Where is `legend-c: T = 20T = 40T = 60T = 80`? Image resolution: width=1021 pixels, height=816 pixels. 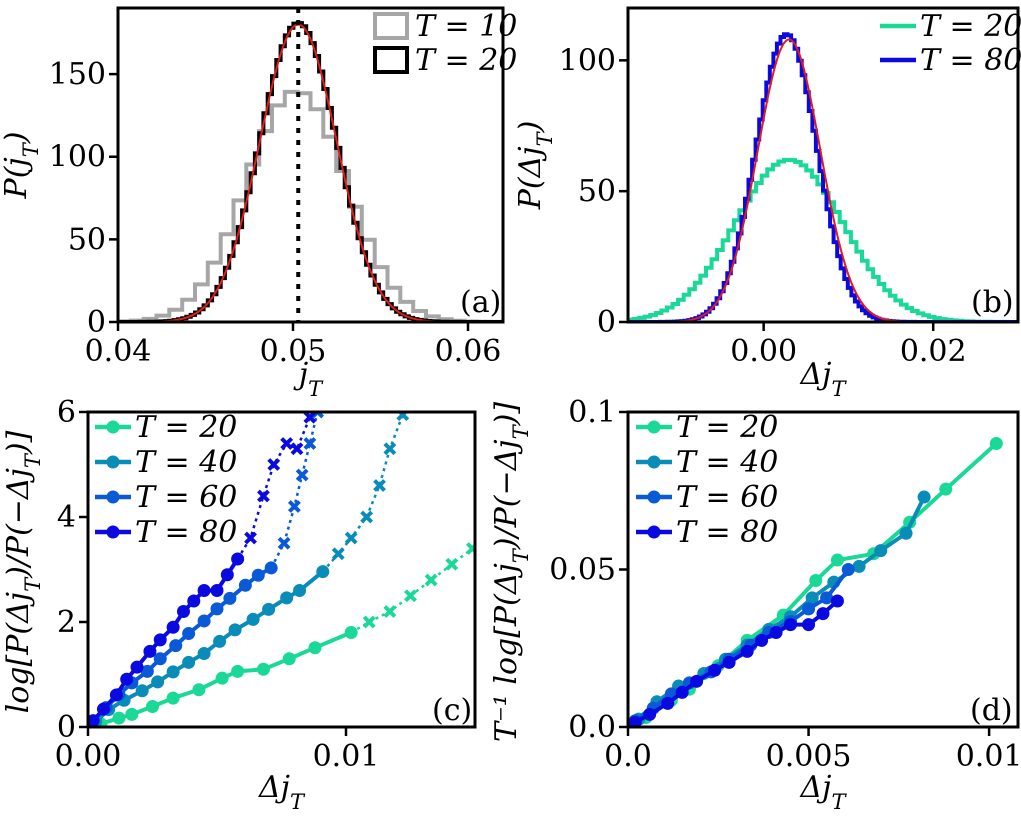
legend-c: T = 20T = 40T = 60T = 80 is located at coordinates (166, 480).